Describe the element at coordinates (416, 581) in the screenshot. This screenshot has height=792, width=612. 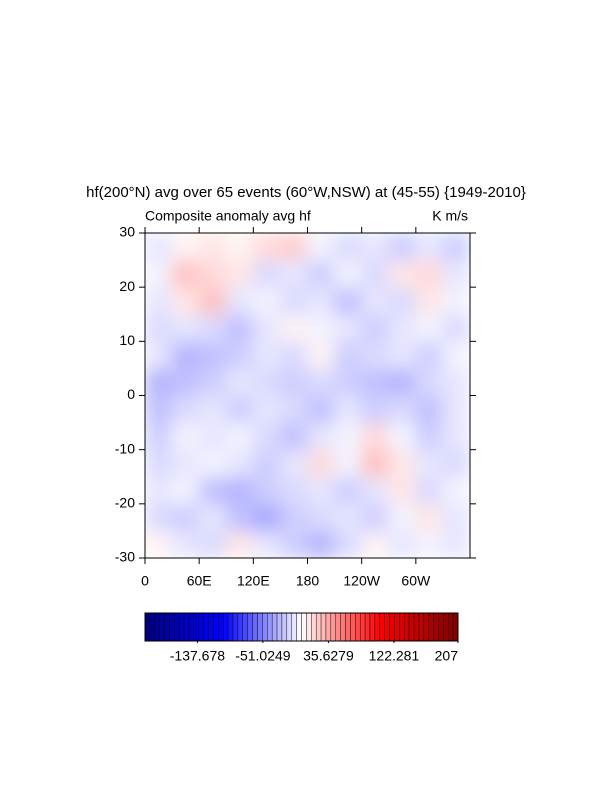
I see `x-tick-label: 60W` at that location.